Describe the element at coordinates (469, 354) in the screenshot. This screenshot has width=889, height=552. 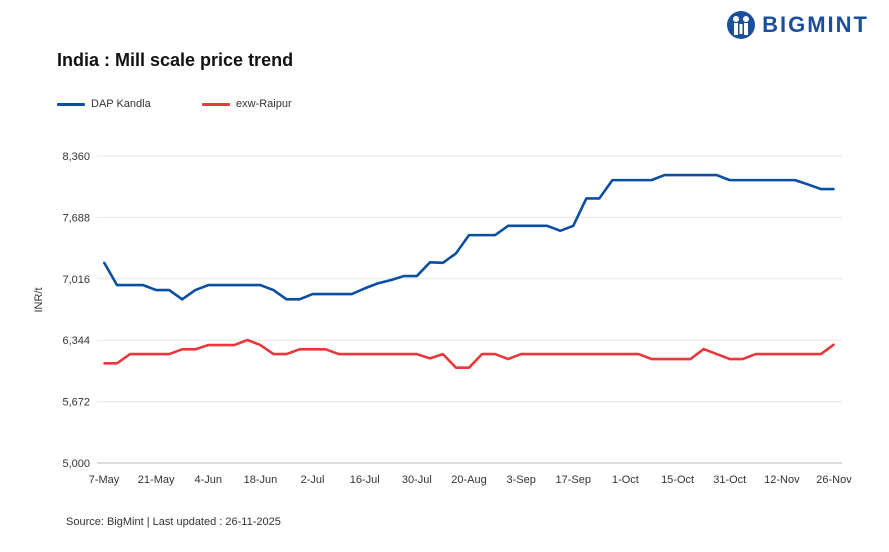
I see `series-line-exw-raipur` at that location.